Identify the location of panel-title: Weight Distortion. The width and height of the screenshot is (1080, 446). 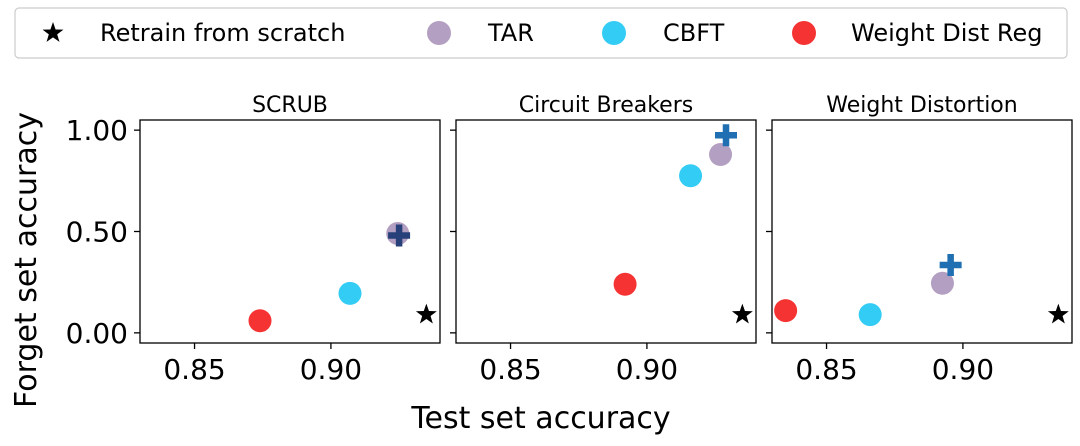
(921, 105).